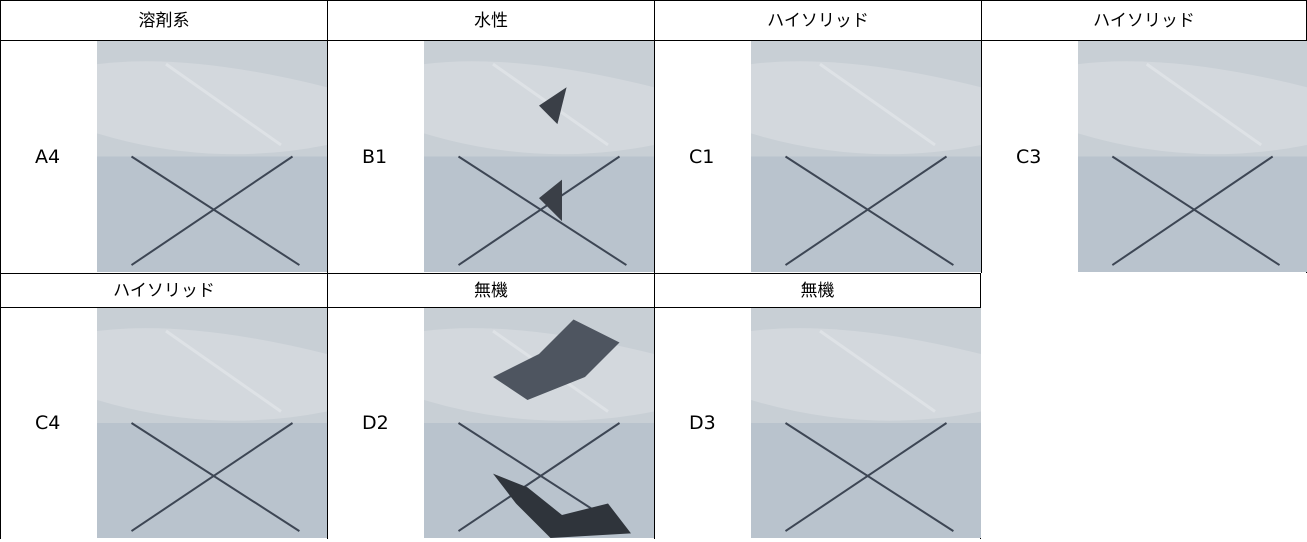  Describe the element at coordinates (163, 20) in the screenshot. I see `column-heading: 溶剤系` at that location.